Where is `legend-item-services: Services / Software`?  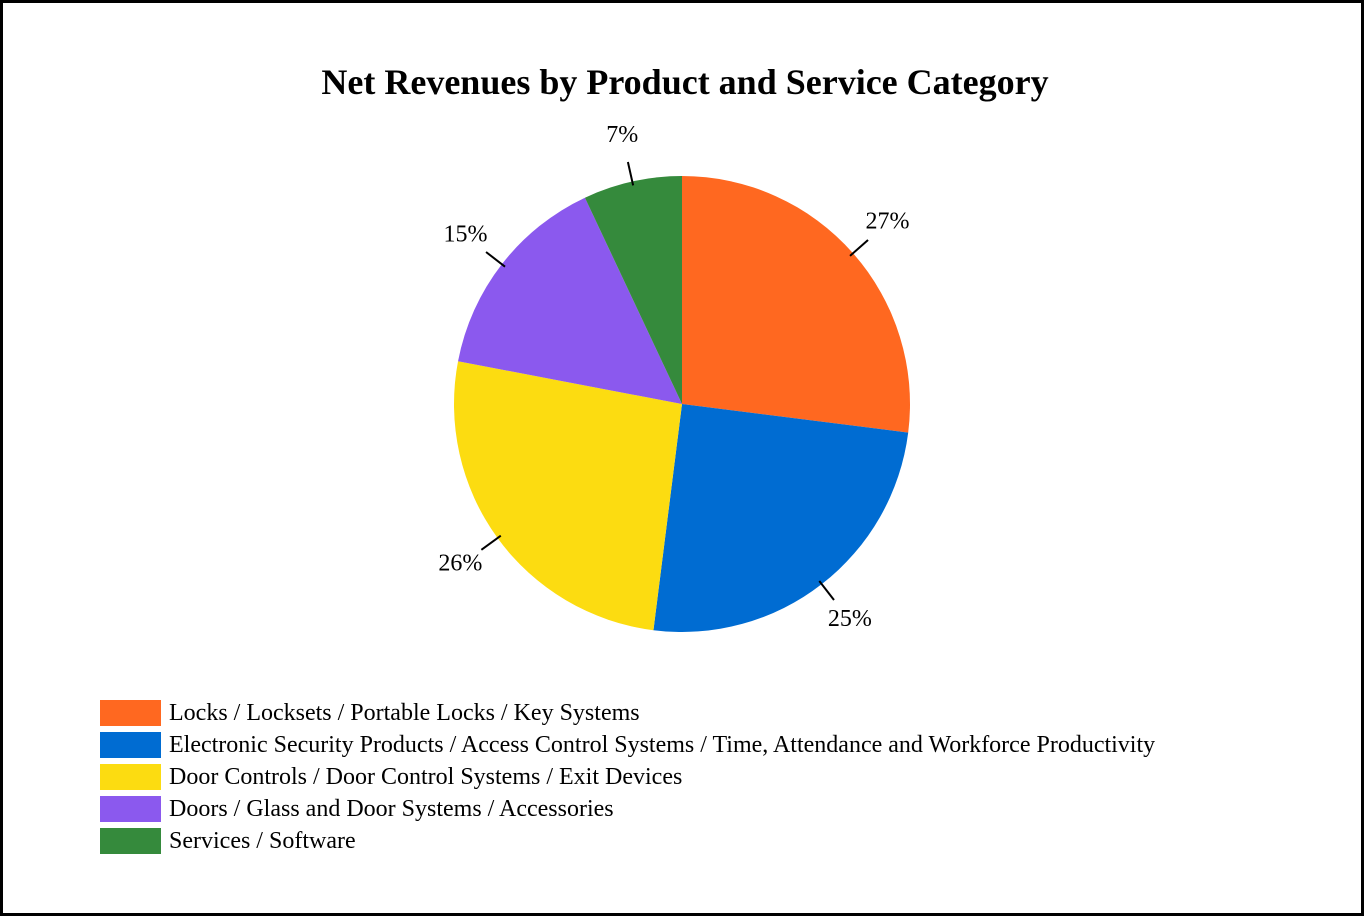
legend-item-services: Services / Software is located at coordinates (627, 841).